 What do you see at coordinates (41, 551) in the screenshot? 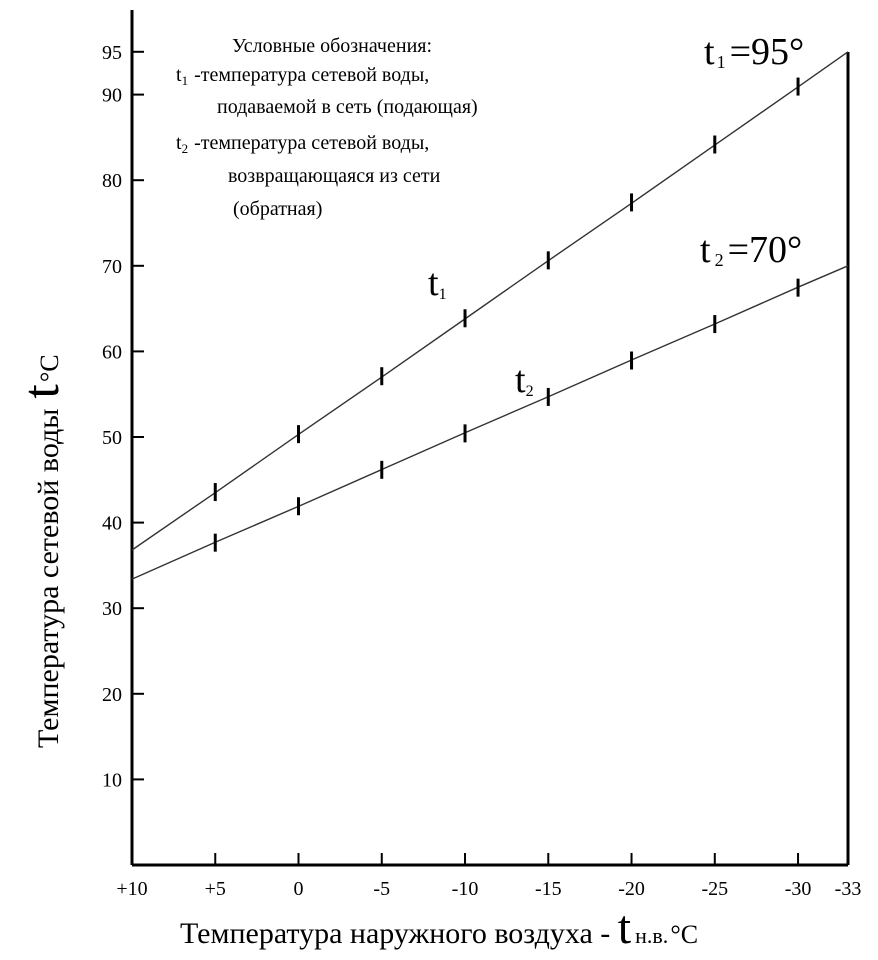
I see `y-axis-title: Температура сетевой водыt°C` at bounding box center [41, 551].